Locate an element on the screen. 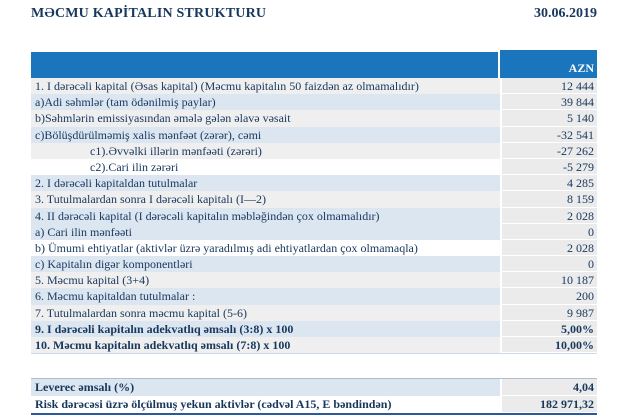 The height and width of the screenshot is (419, 620). row-value: 200 is located at coordinates (548, 296).